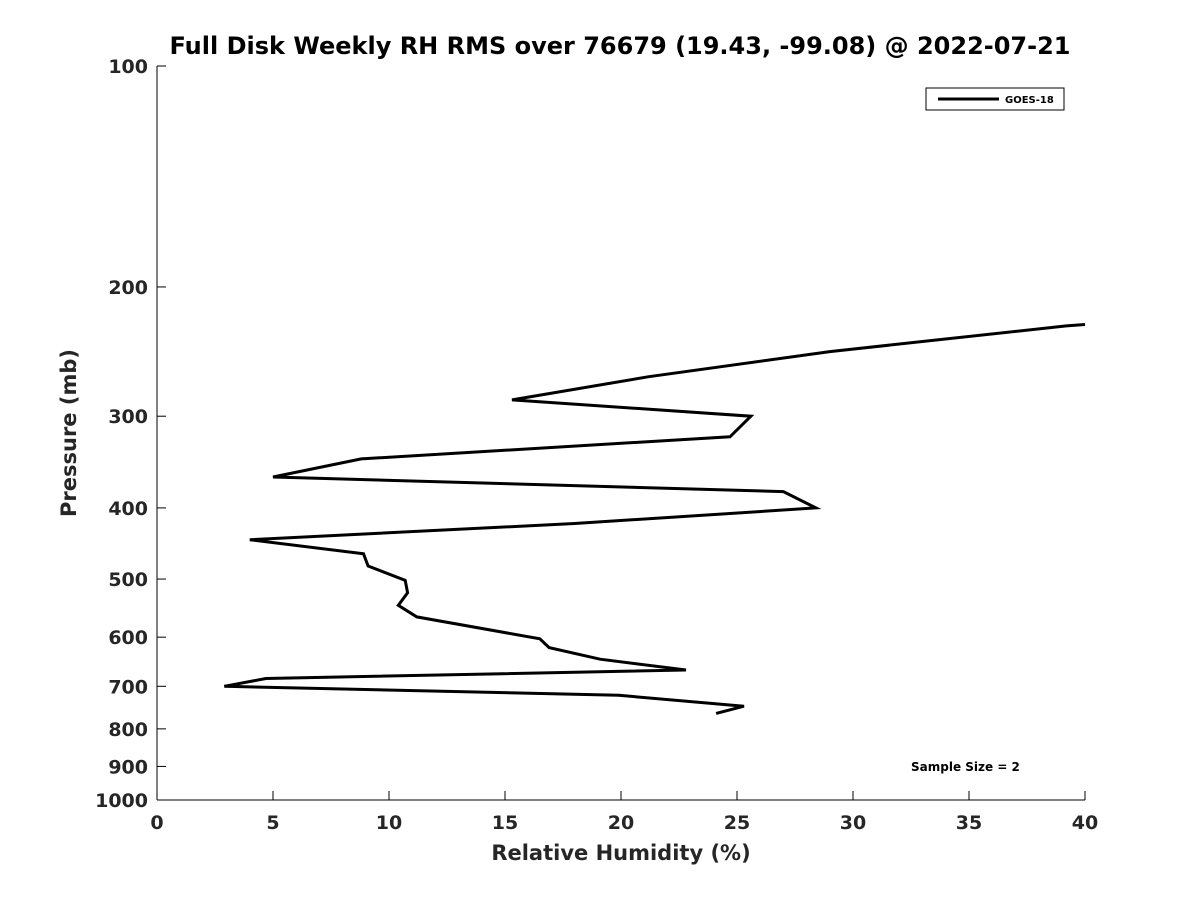 This screenshot has width=1200, height=900. I want to click on y-tick-label: 1000, so click(121, 801).